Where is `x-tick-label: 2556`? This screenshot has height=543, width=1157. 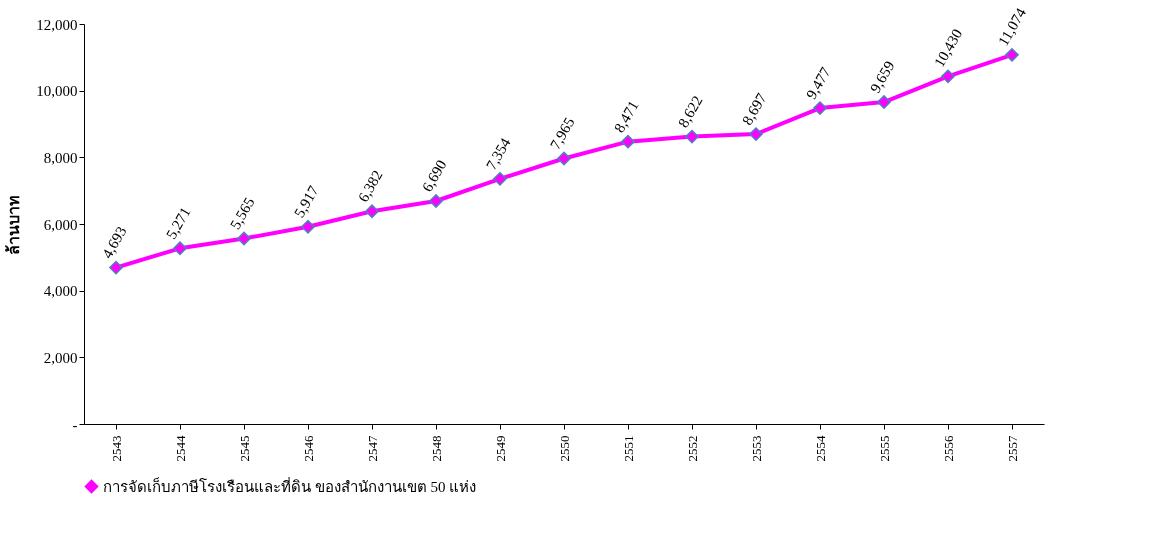 x-tick-label: 2556 is located at coordinates (948, 448).